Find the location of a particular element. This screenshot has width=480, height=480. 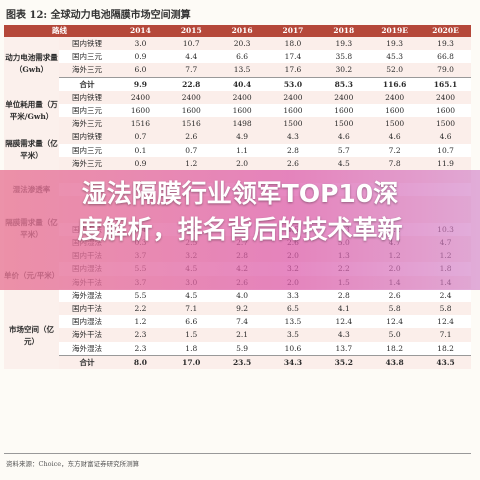

value-cell: 4.1 is located at coordinates (344, 309).